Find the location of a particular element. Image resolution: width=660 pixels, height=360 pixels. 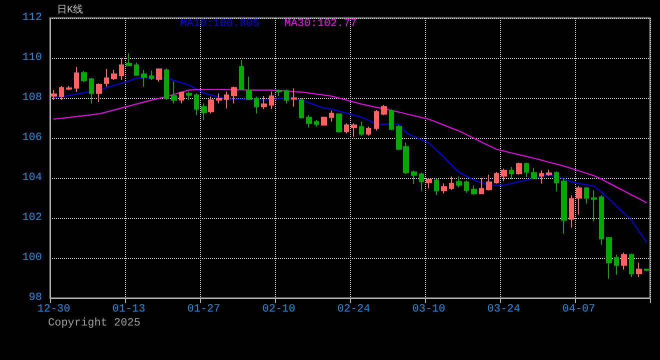

x-tick-label: 01-27 is located at coordinates (203, 310).